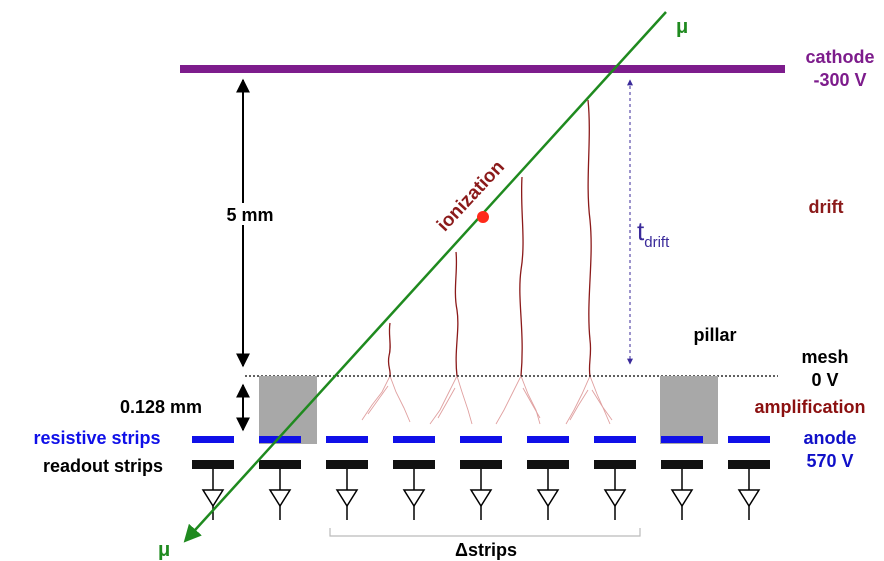  What do you see at coordinates (839, 57) in the screenshot?
I see `cathode-label: cathode` at bounding box center [839, 57].